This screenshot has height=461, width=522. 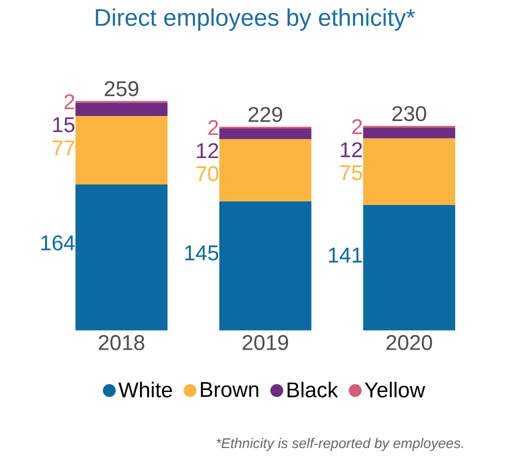 What do you see at coordinates (395, 390) in the screenshot?
I see `legend-label: Yellow` at bounding box center [395, 390].